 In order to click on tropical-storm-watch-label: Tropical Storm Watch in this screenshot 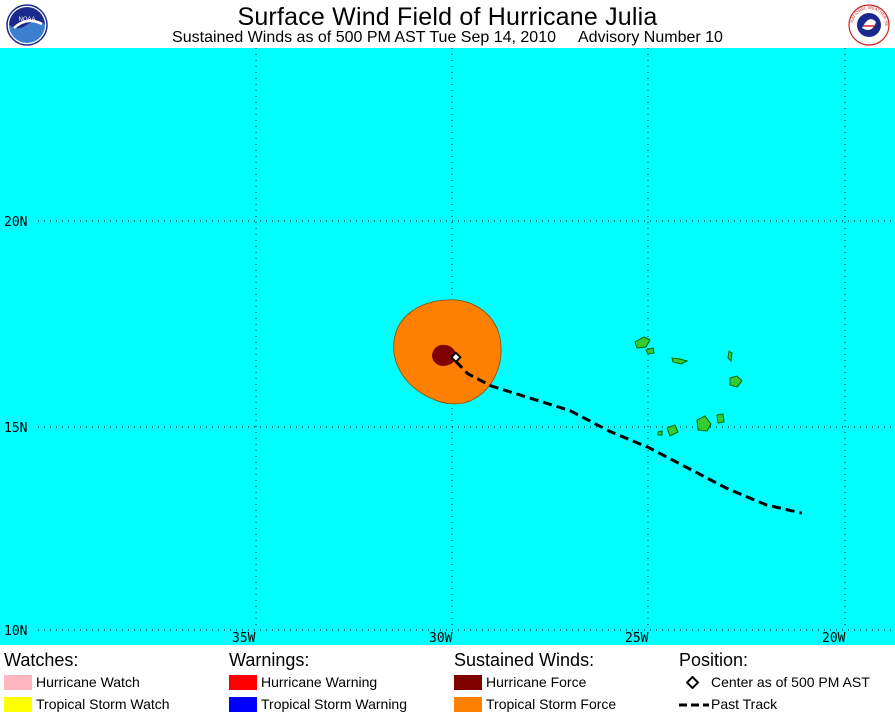, I will do `click(103, 704)`.